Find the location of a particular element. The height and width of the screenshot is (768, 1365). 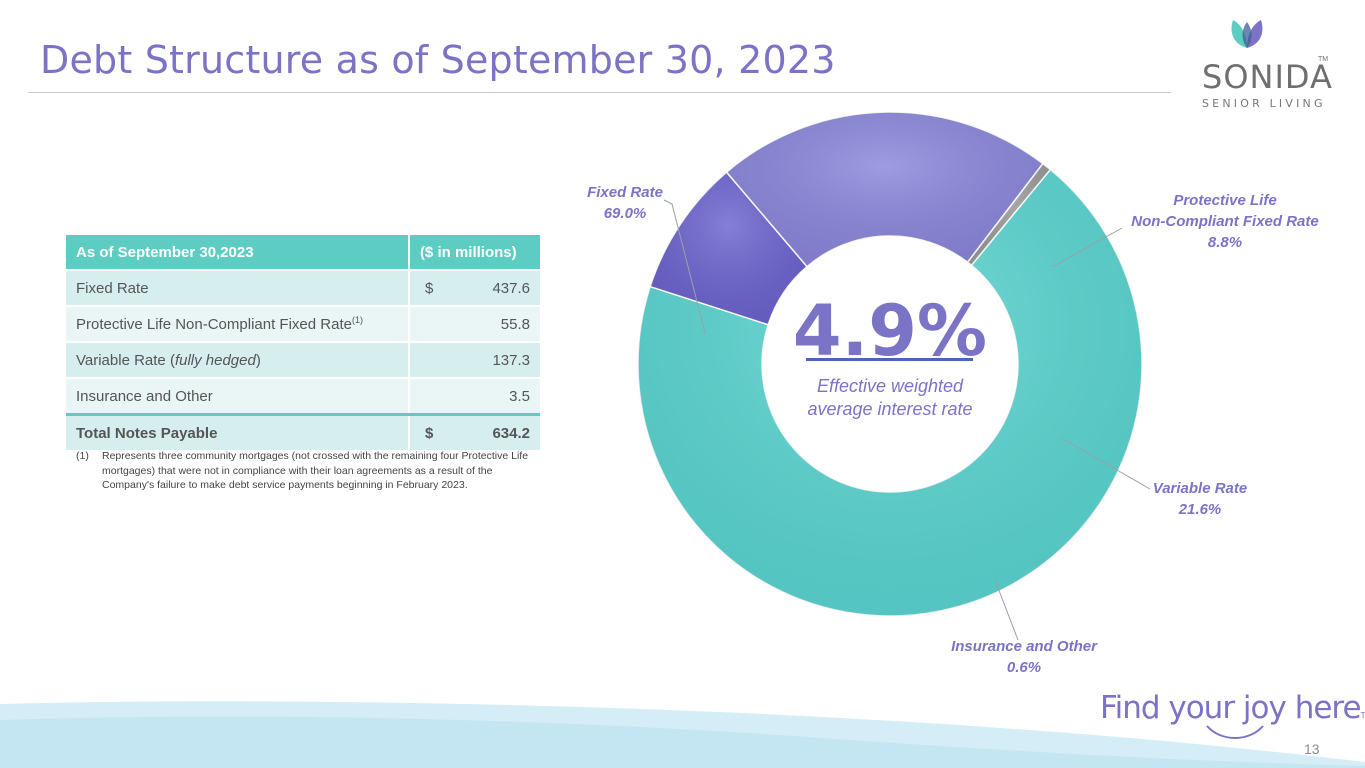

row-value-cell: $ 437.6 is located at coordinates (473, 288).